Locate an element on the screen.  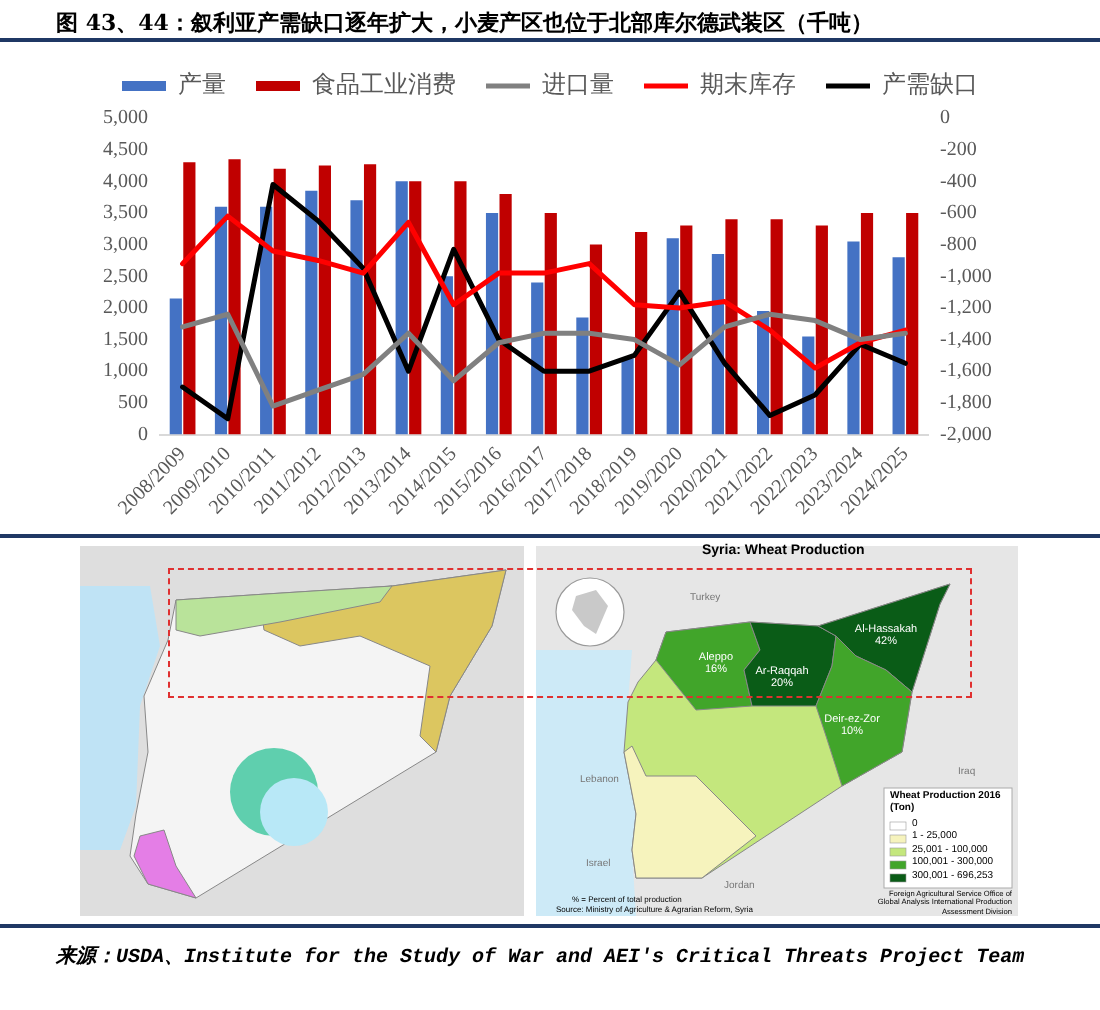
source-note: 来源：USDA、Institute for the Study of War and AEI's Critical Threats Project Team is located at coordinates (540, 956).